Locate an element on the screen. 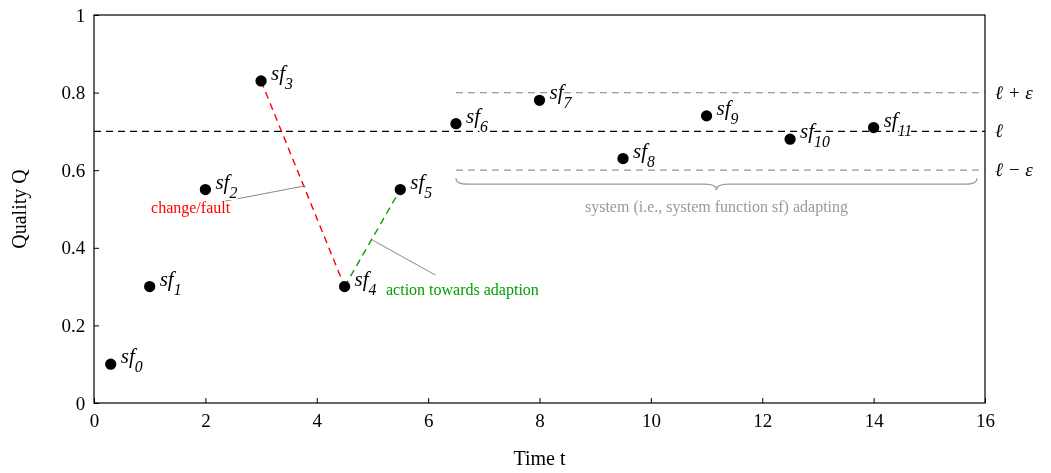 The image size is (1051, 473). ref-line-label: ℓ − ε is located at coordinates (1014, 170).